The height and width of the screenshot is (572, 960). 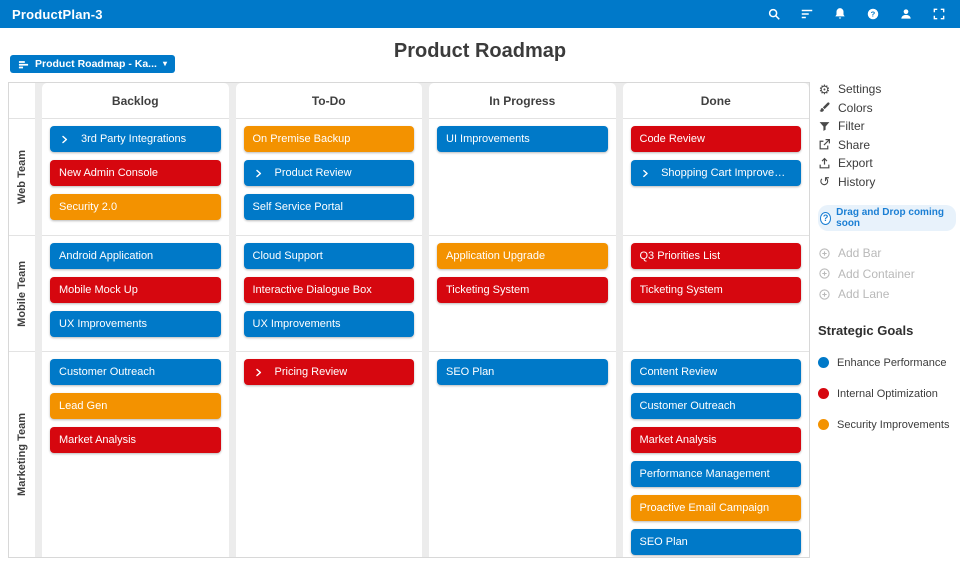 I want to click on bar-label: Proactive Email Campaign, so click(x=704, y=508).